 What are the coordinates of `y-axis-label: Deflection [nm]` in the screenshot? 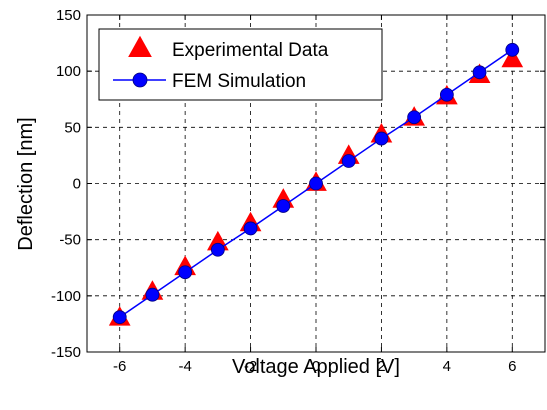 It's located at (26, 183).